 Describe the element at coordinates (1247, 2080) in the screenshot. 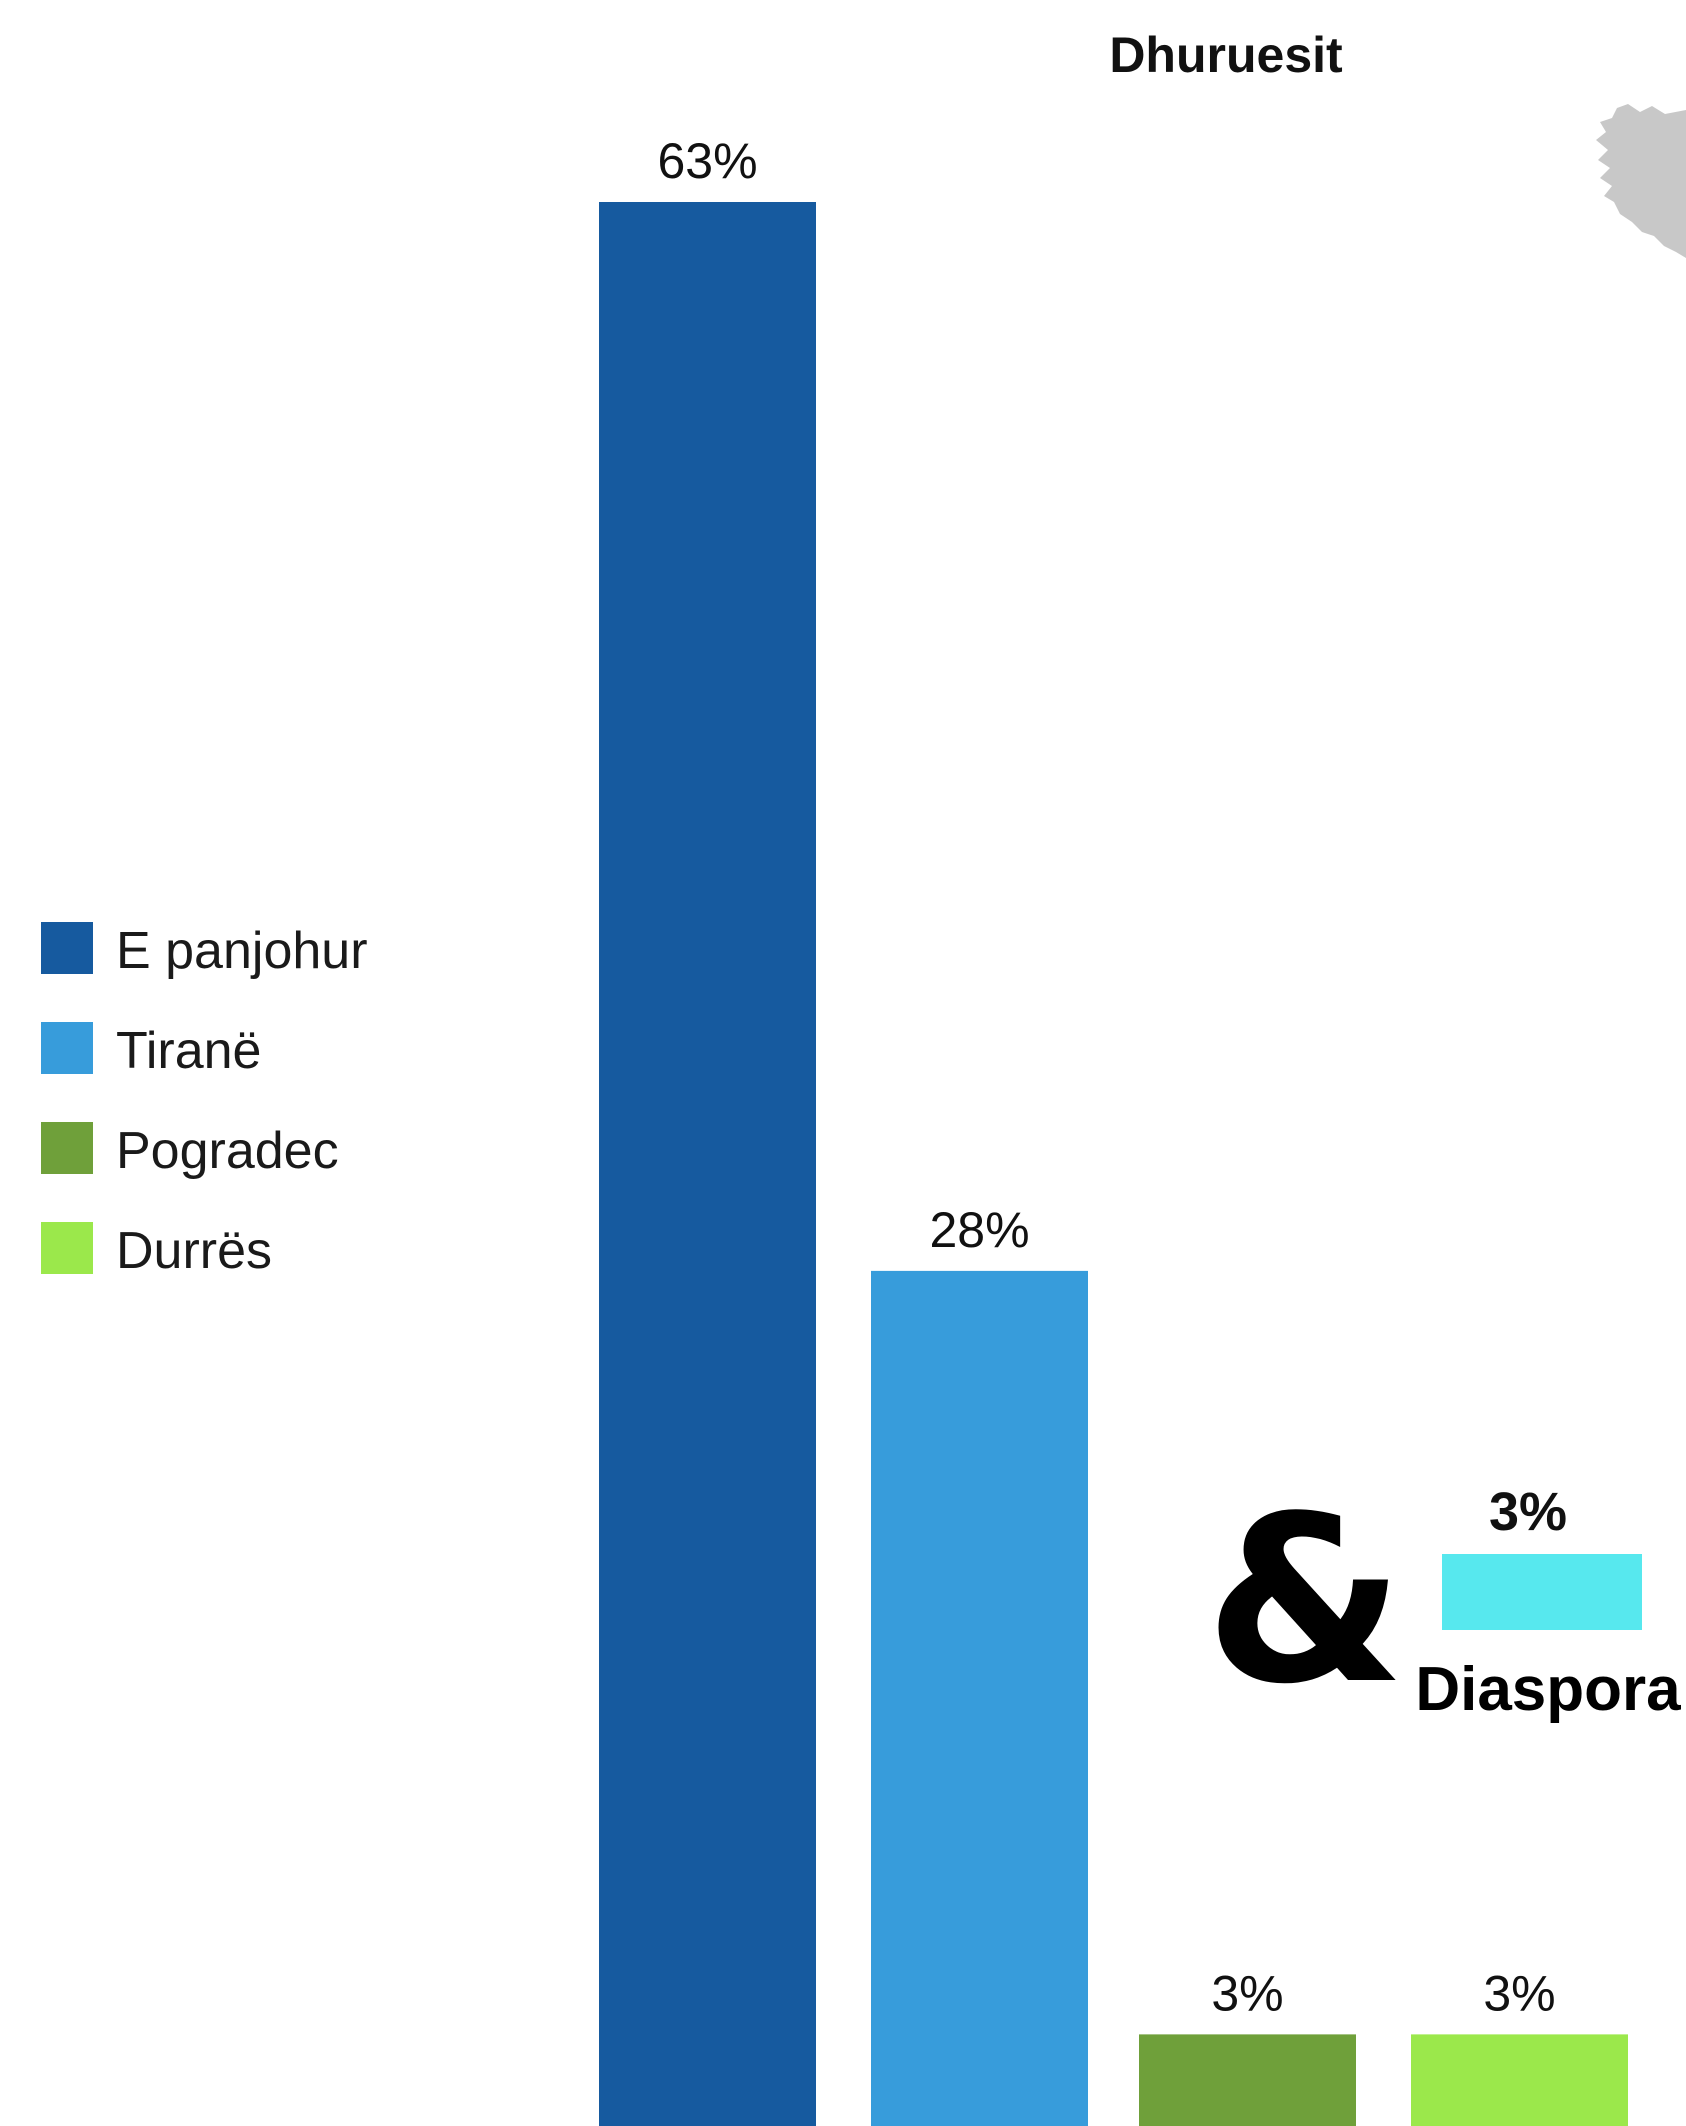

I see `bar-pogradec` at that location.